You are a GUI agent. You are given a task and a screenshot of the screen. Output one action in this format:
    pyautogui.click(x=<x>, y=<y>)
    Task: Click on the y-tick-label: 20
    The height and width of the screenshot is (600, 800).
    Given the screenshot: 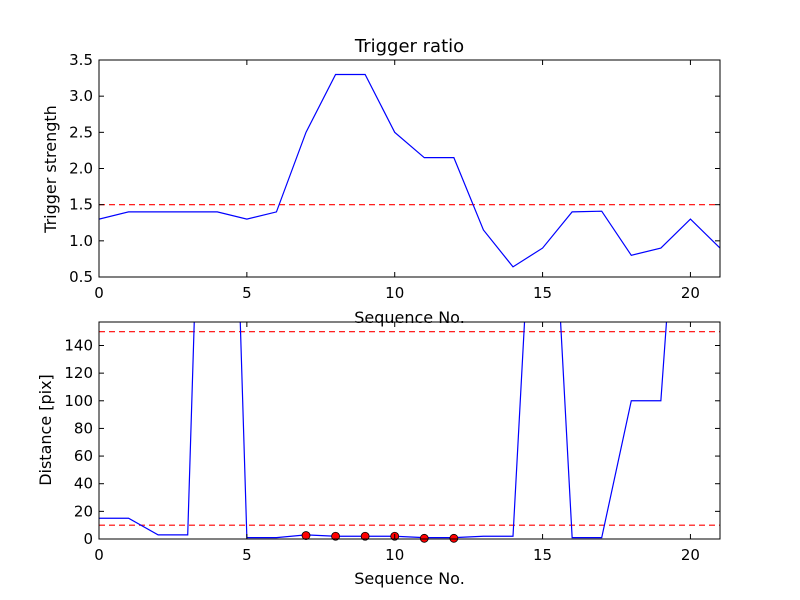 What is the action you would take?
    pyautogui.click(x=83, y=511)
    